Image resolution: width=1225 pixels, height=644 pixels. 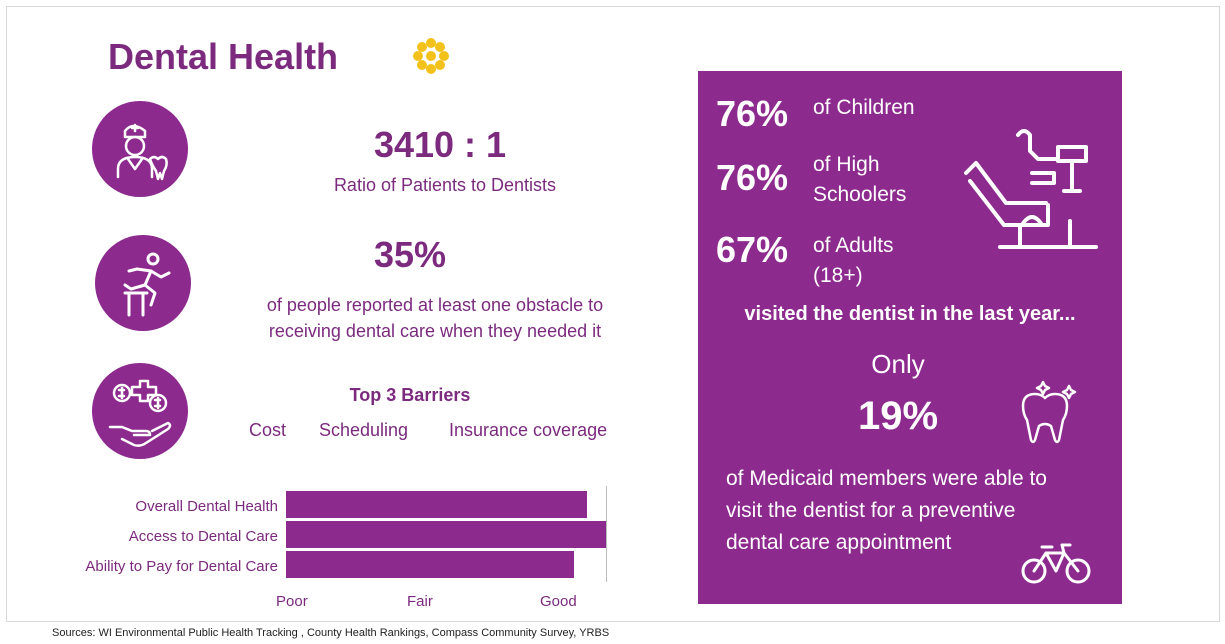 I want to click on sparkling-tooth-icon, so click(x=1049, y=412).